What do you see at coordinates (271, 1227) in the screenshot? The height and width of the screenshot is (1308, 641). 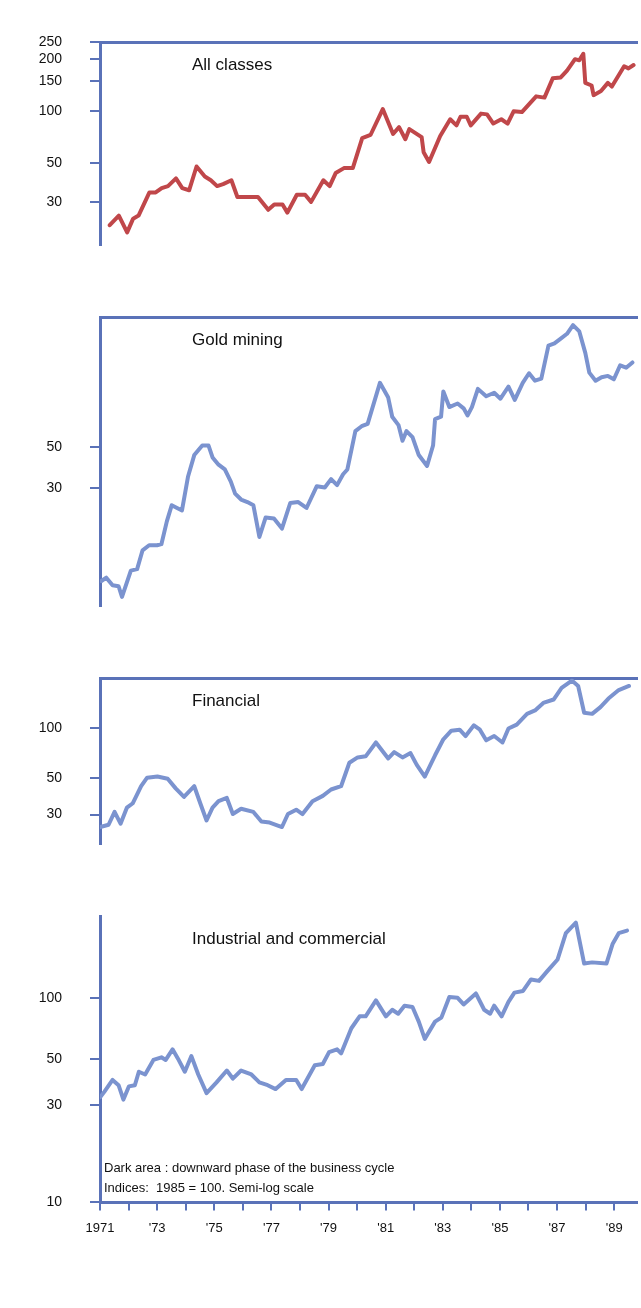 I see `x-tick-label: '77` at bounding box center [271, 1227].